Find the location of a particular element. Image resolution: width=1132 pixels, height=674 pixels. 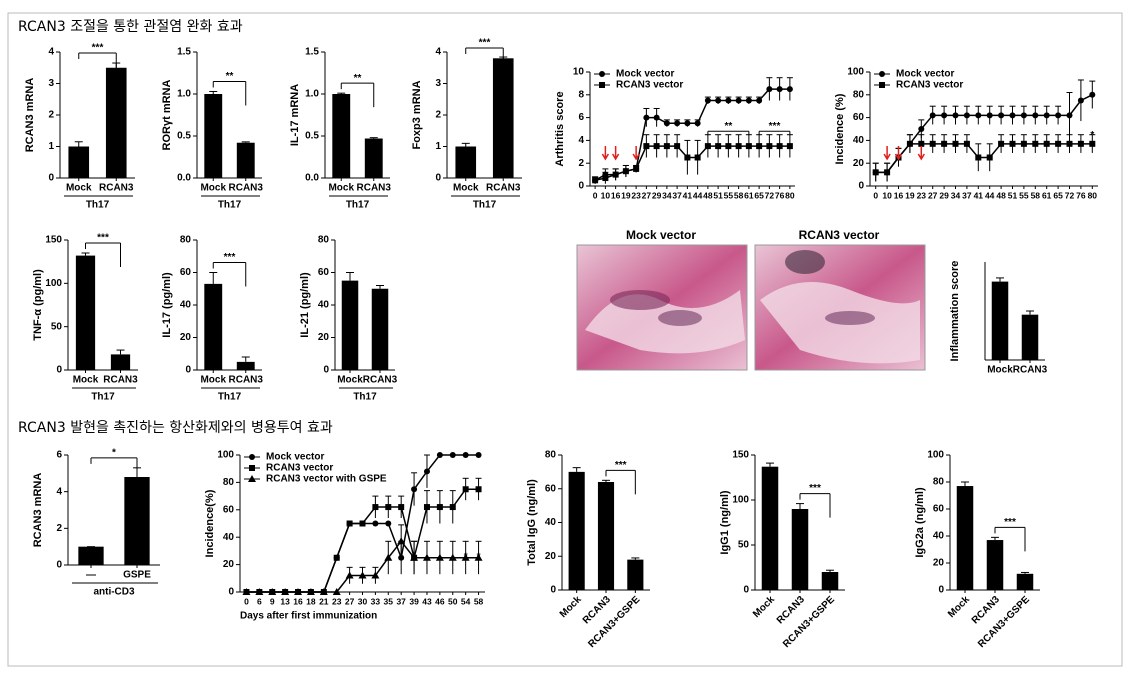

x-tick-label: 76 is located at coordinates (780, 195).